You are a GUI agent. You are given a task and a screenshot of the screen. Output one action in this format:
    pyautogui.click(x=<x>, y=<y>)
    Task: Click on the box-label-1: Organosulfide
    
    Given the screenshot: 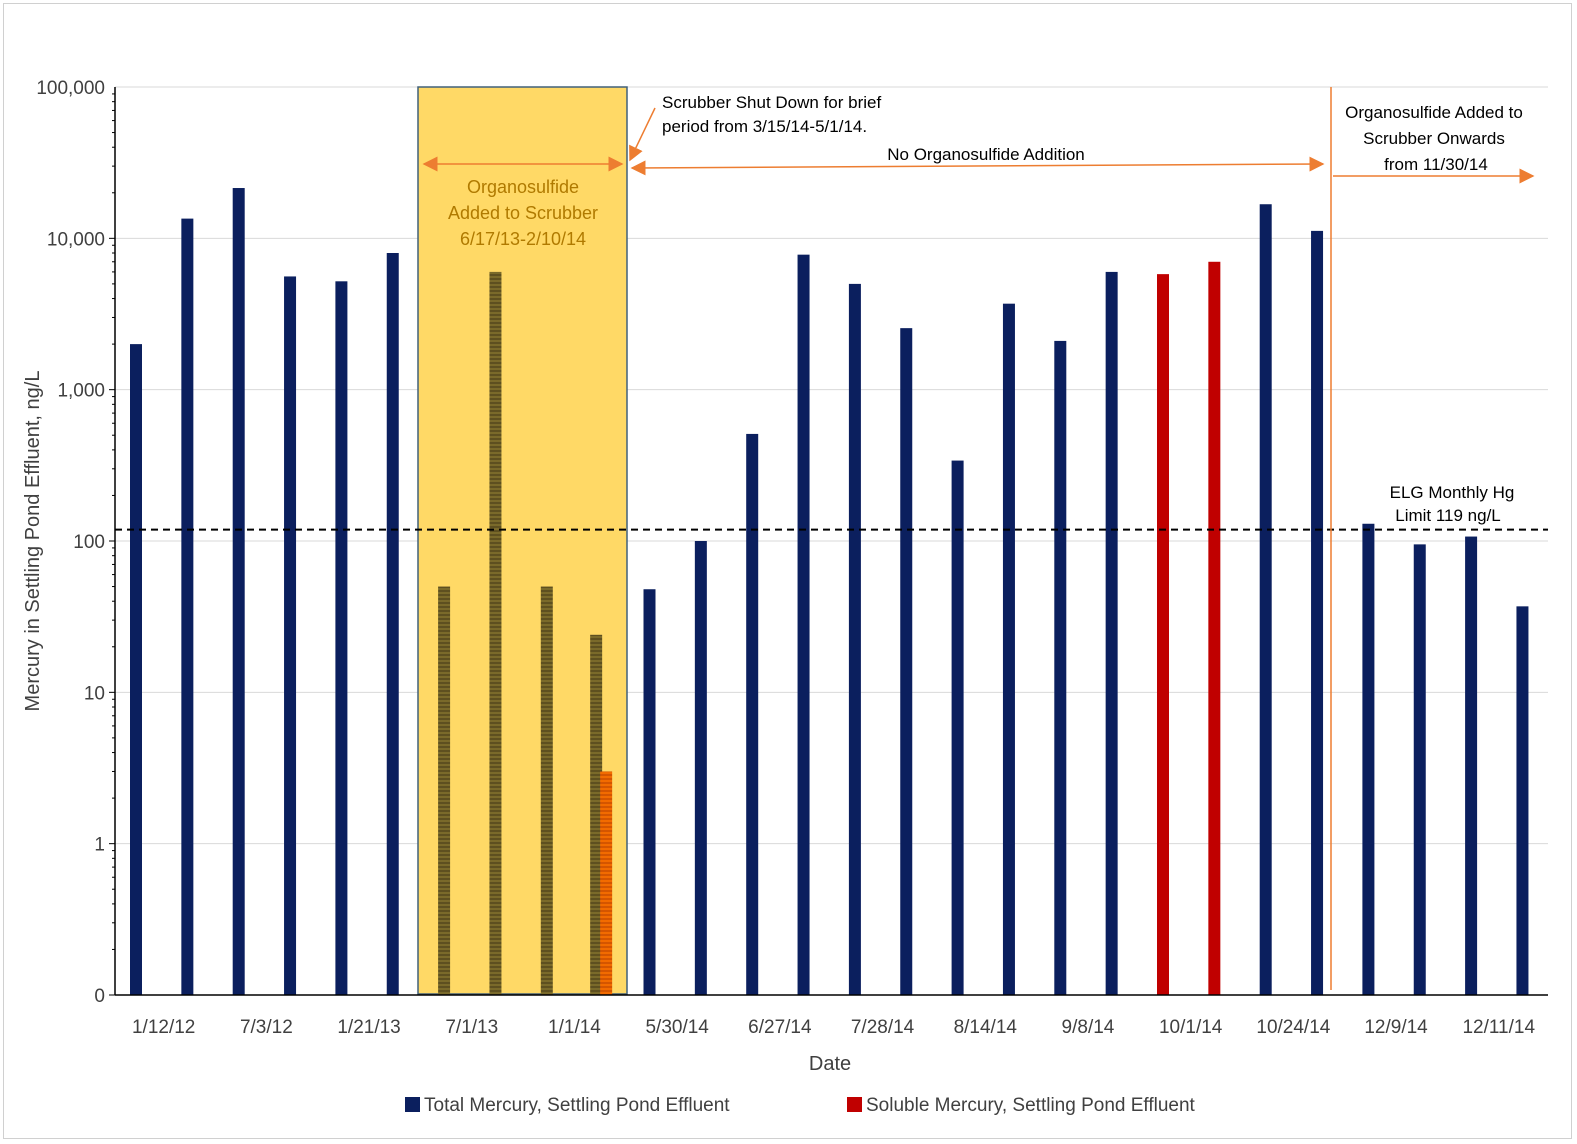 What is the action you would take?
    pyautogui.click(x=523, y=187)
    